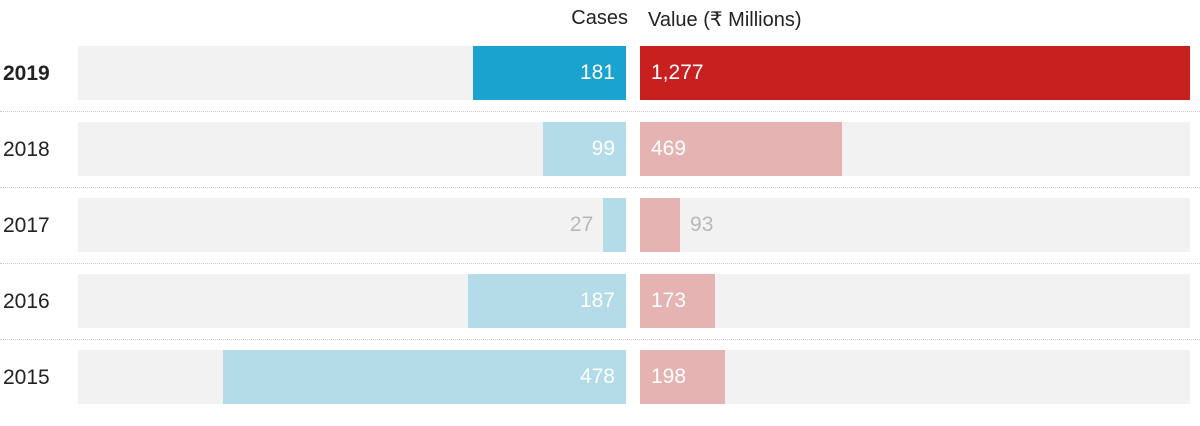  I want to click on cases-value-label: 187, so click(597, 300).